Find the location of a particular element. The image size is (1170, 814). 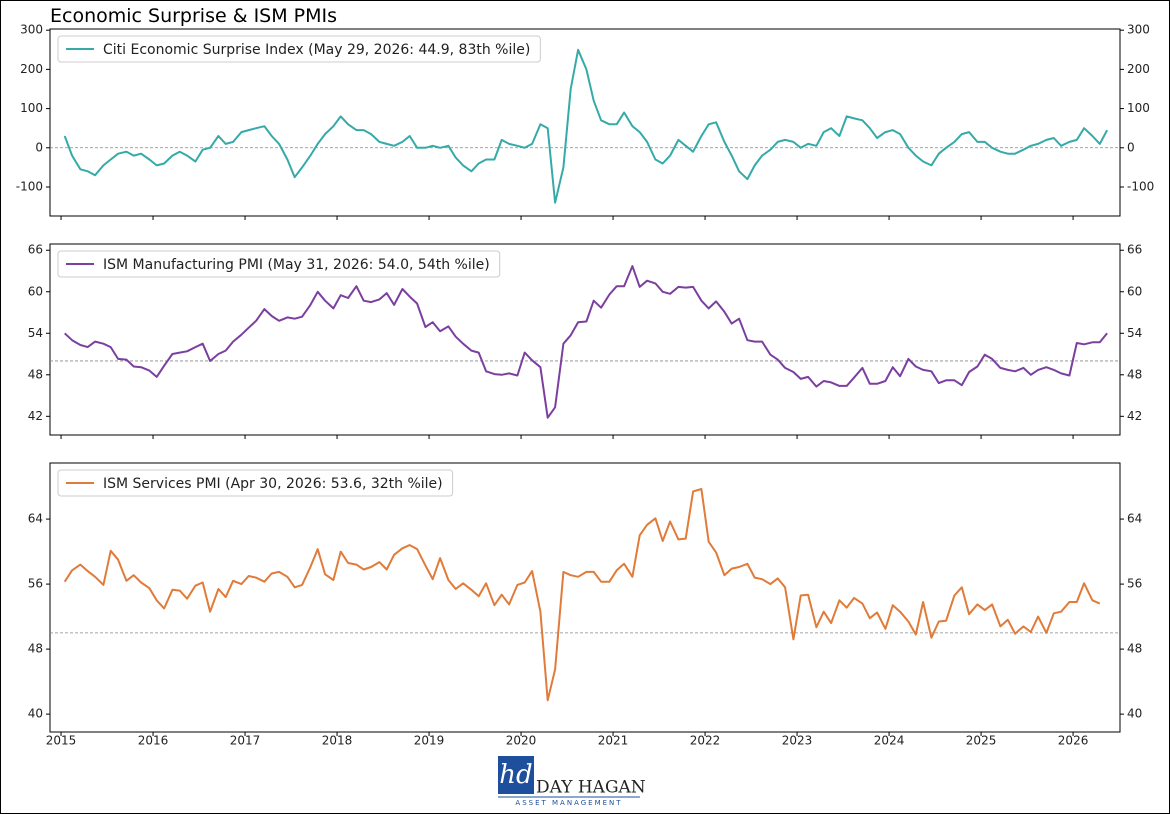

y-tick-label: 40 is located at coordinates (35, 714).